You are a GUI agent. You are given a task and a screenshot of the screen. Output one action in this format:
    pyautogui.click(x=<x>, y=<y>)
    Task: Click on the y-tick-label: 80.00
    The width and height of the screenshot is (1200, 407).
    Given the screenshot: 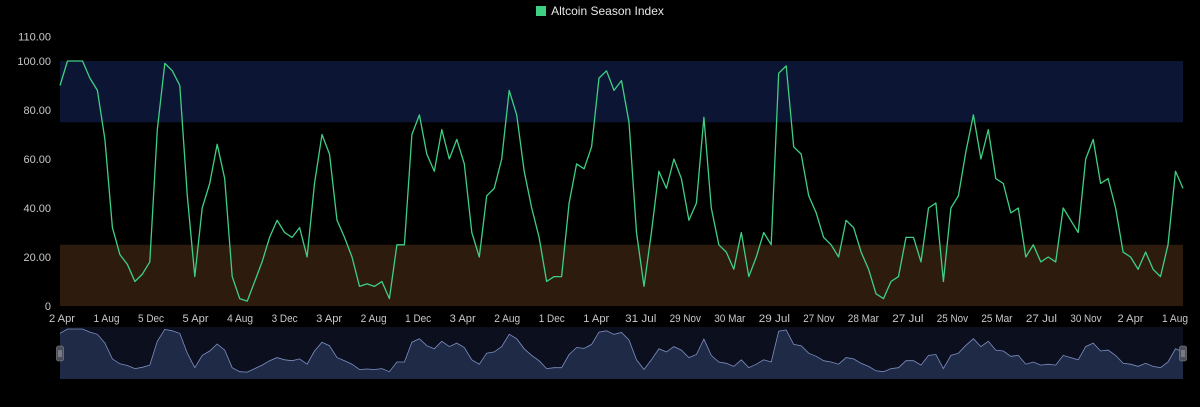 What is the action you would take?
    pyautogui.click(x=37, y=111)
    